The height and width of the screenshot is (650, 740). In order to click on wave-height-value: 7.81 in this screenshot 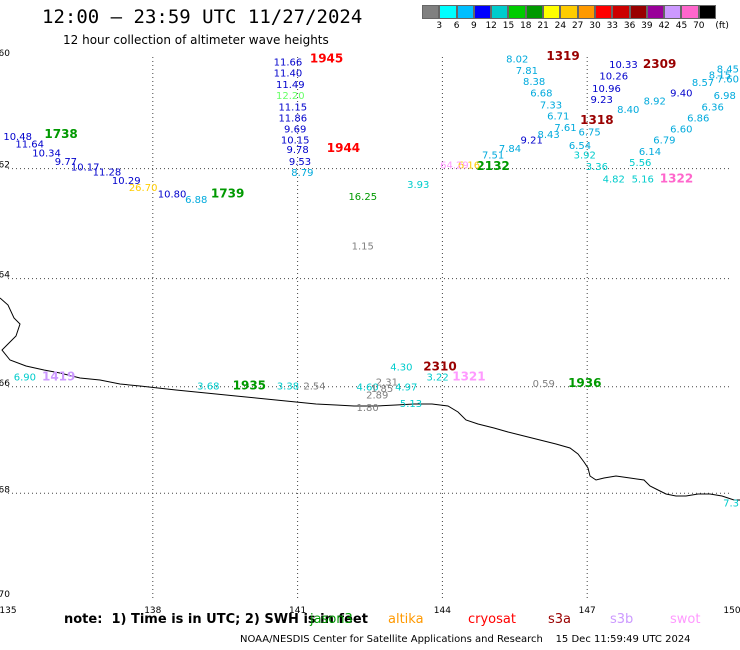, I will do `click(527, 71)`.